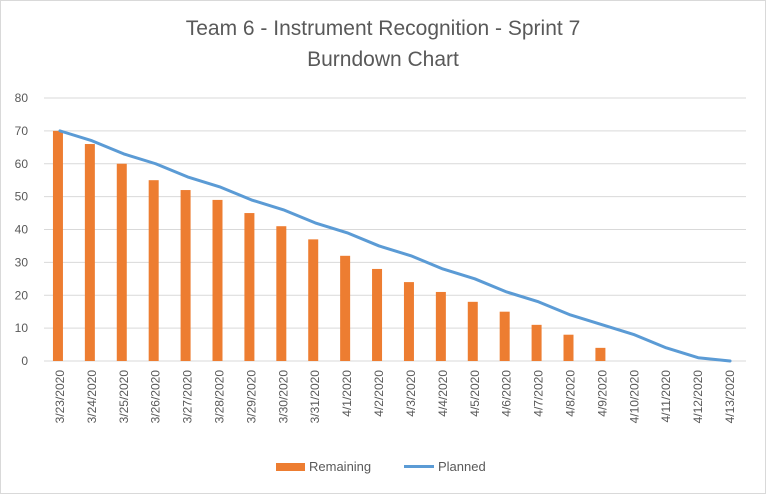 The image size is (766, 494). Describe the element at coordinates (92, 397) in the screenshot. I see `x-tick-label: 3/24/2020` at that location.